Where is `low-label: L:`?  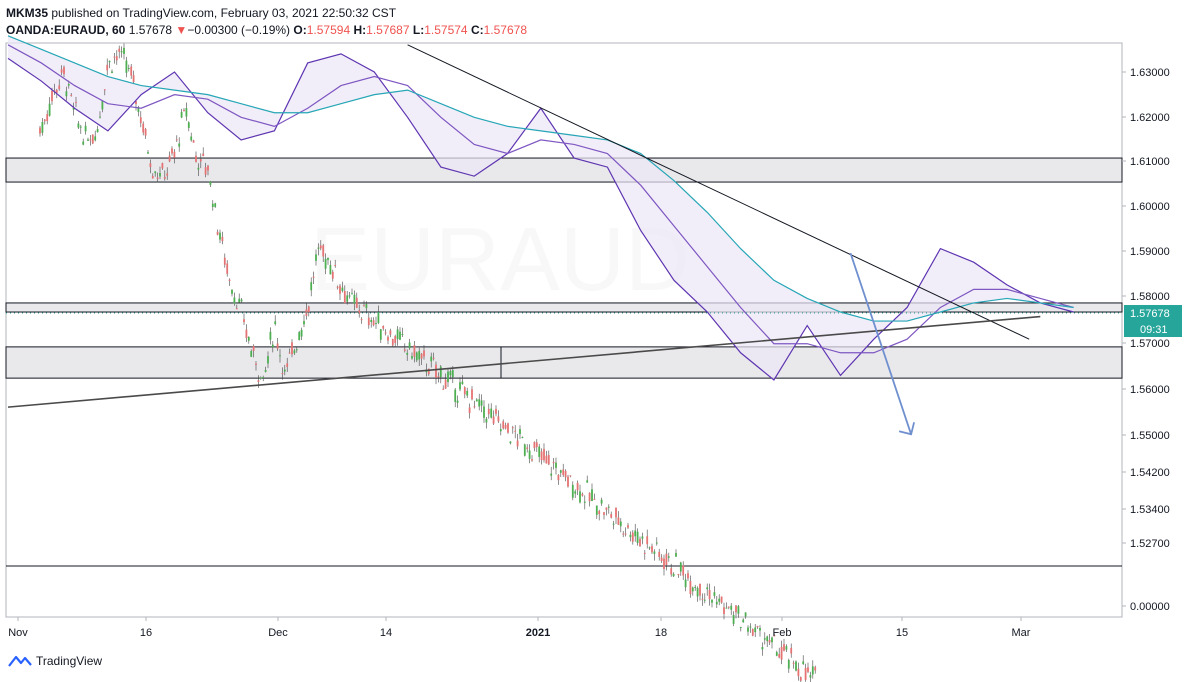
low-label: L: is located at coordinates (418, 30).